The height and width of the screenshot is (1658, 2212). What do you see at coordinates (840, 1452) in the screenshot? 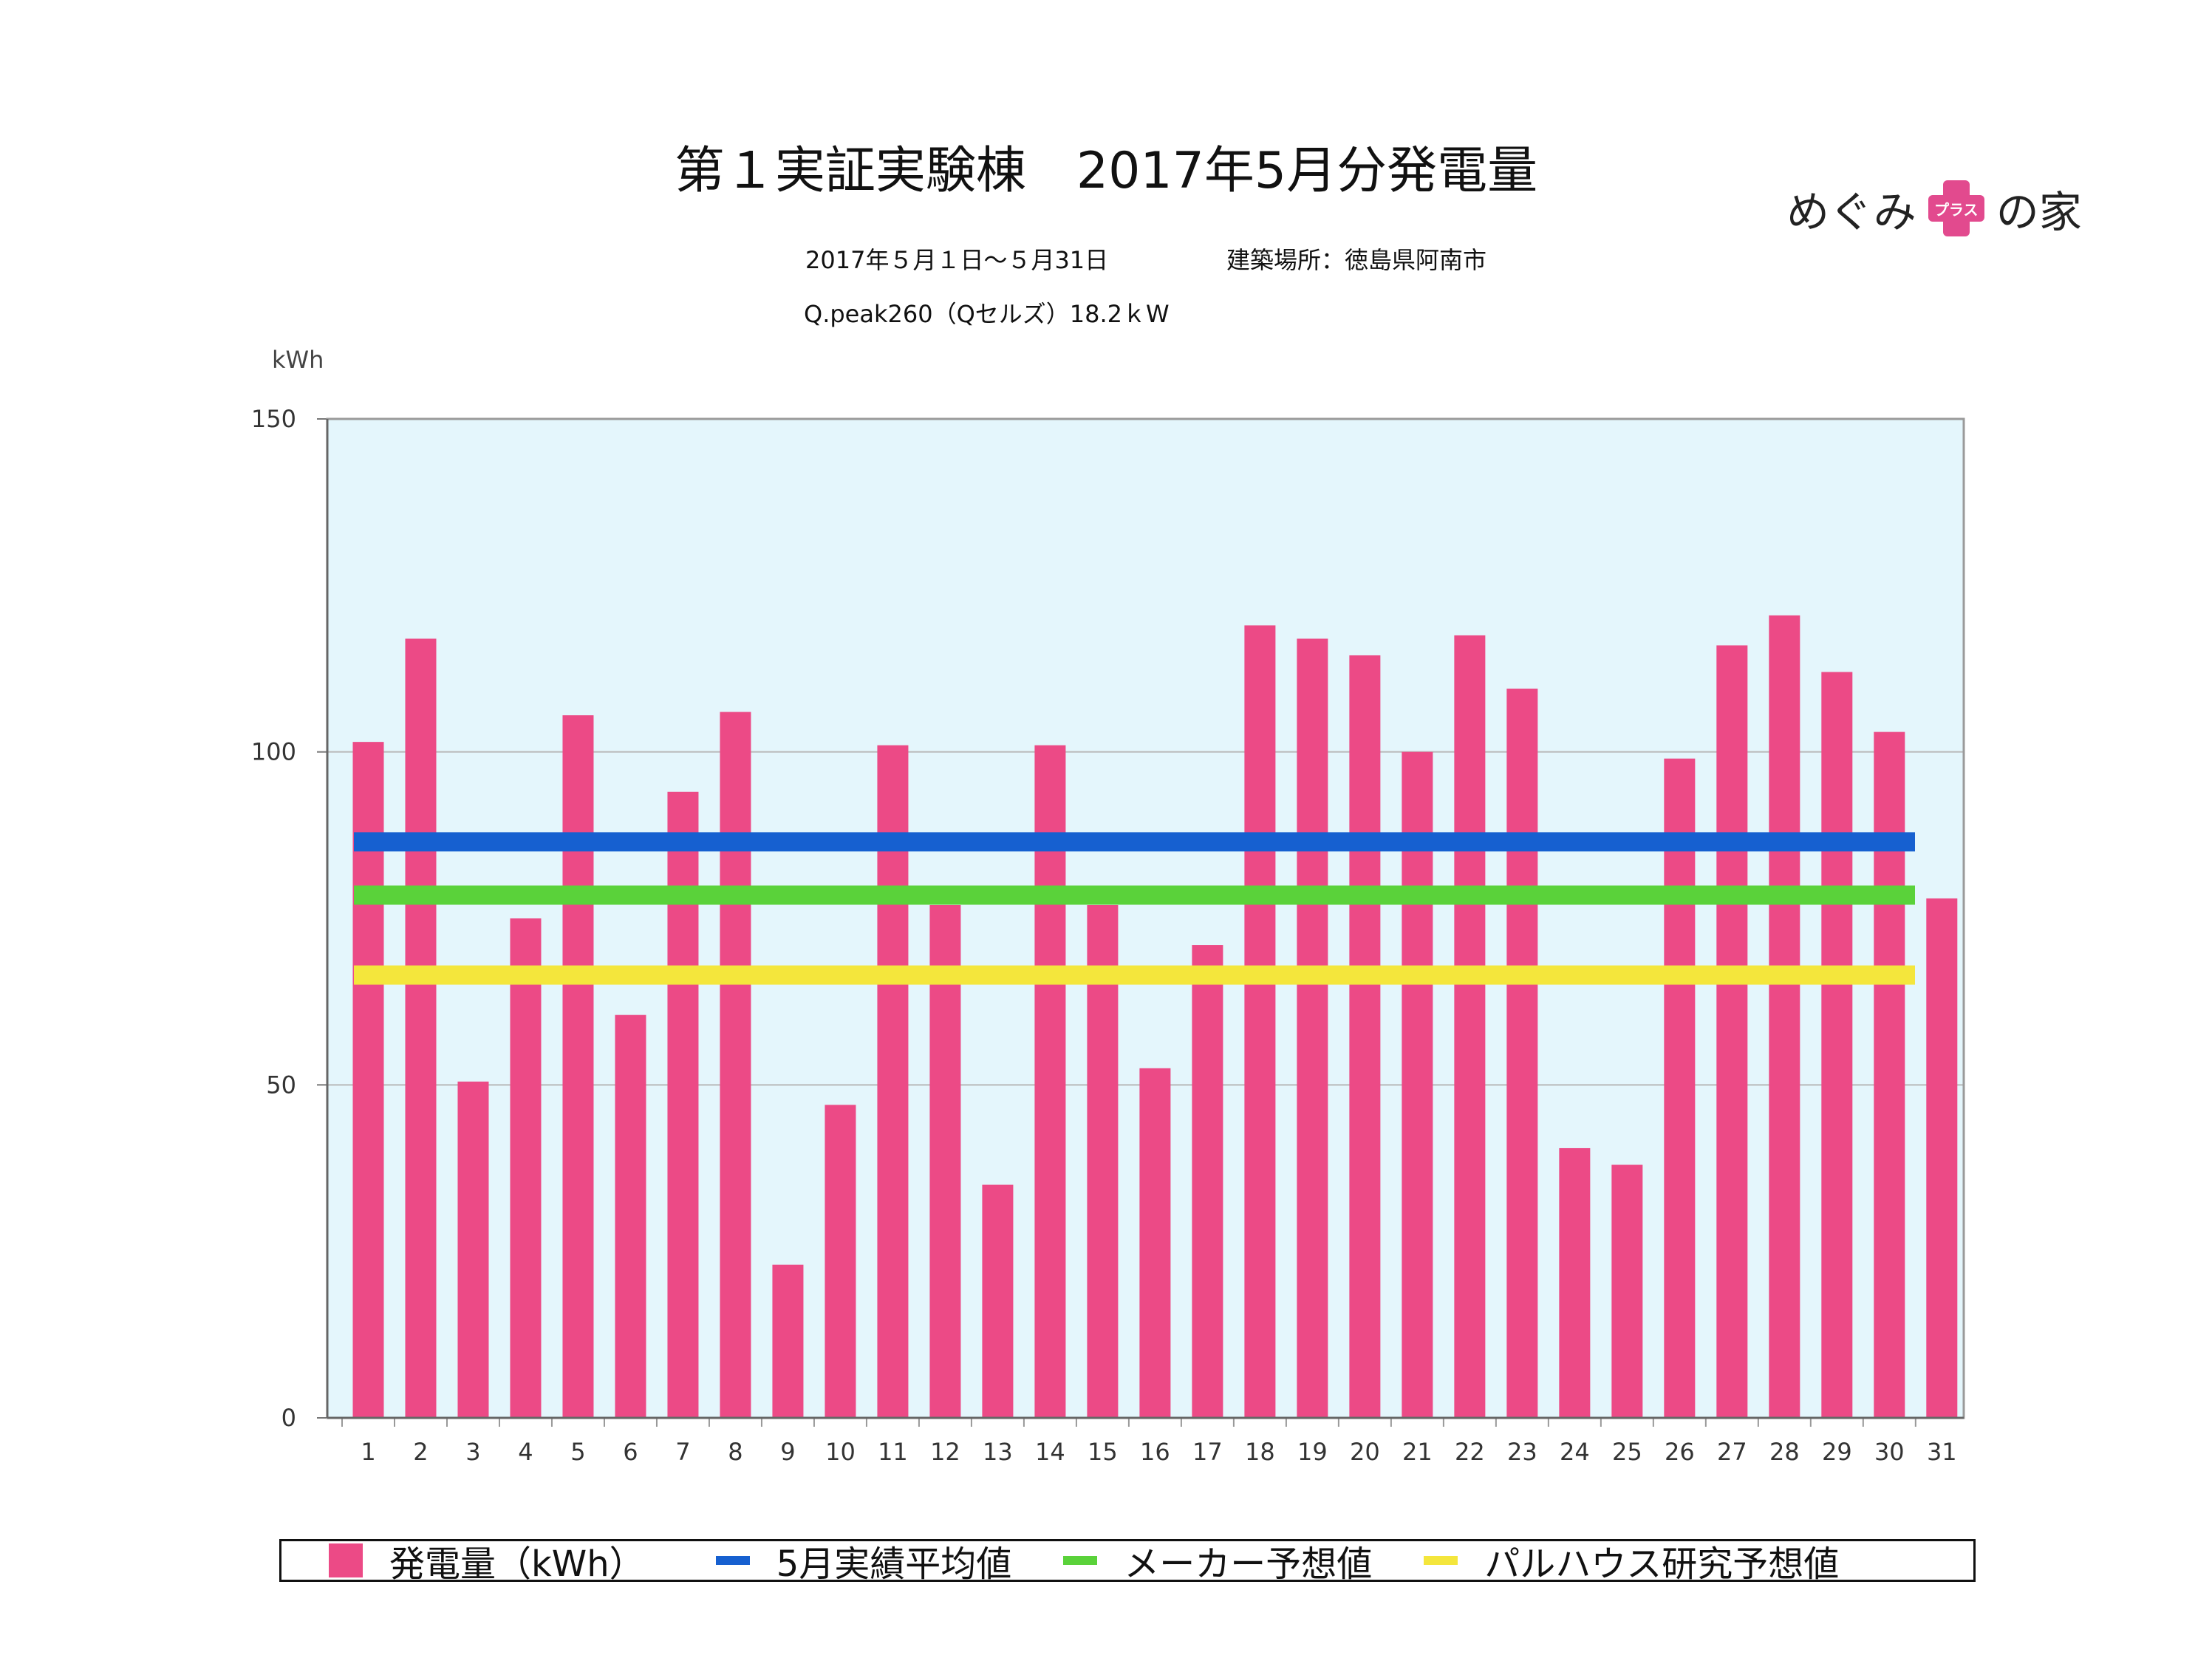
I see `x-tick-label: 10` at bounding box center [840, 1452].